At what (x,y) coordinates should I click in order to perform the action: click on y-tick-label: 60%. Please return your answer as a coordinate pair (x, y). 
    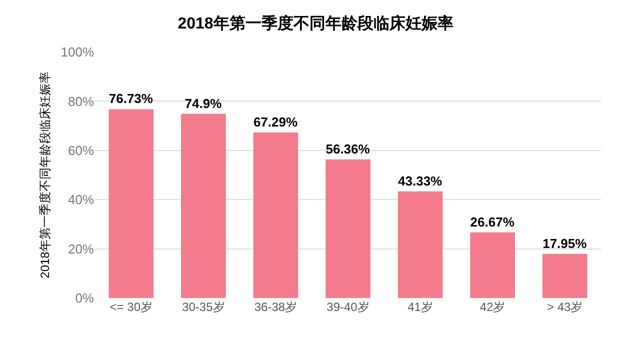
    Looking at the image, I should click on (81, 150).